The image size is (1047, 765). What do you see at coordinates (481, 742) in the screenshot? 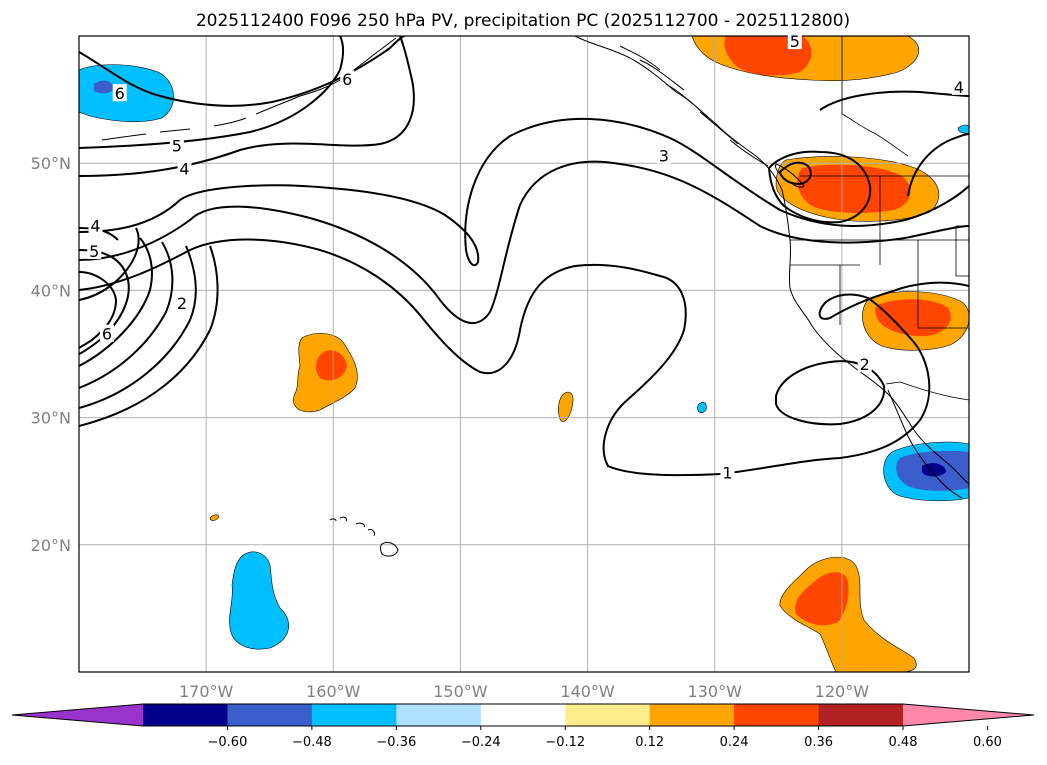
I see `colorbar-tick-label: −0.24` at bounding box center [481, 742].